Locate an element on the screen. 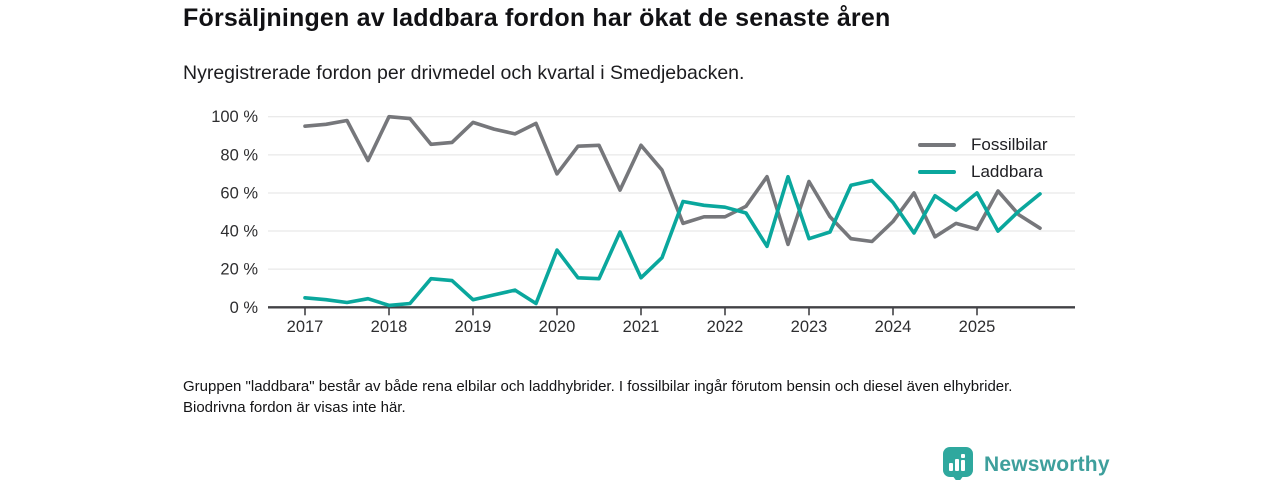 This screenshot has height=480, width=1280. x-tick-label: 2018 is located at coordinates (389, 327).